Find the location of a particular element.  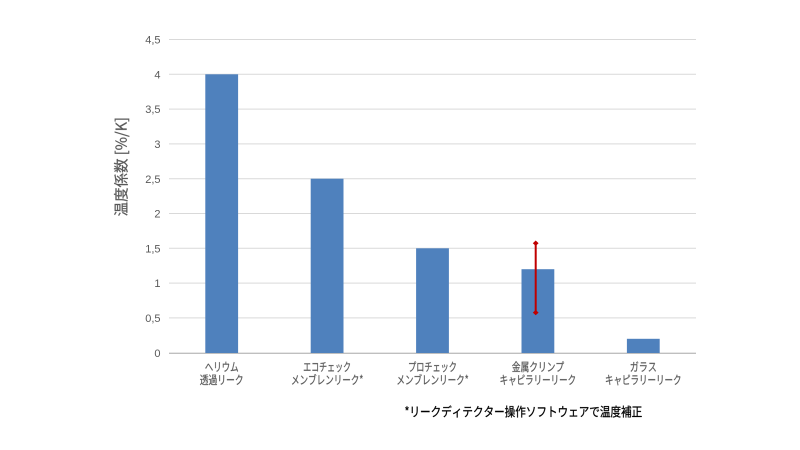

svg-text: 4 is located at coordinates (157, 75).